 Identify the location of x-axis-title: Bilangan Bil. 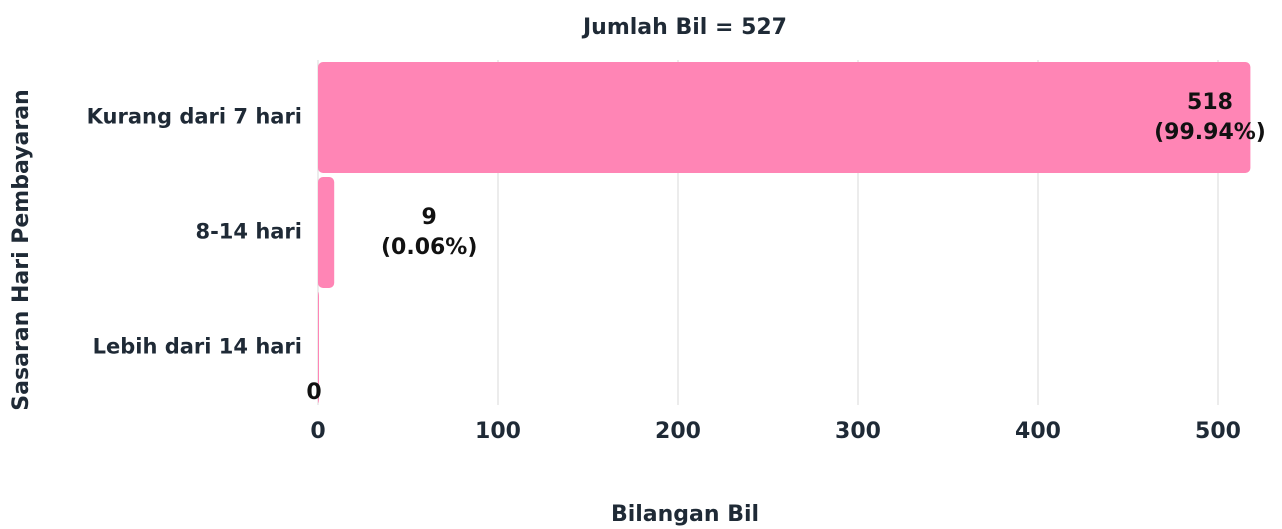
(685, 514).